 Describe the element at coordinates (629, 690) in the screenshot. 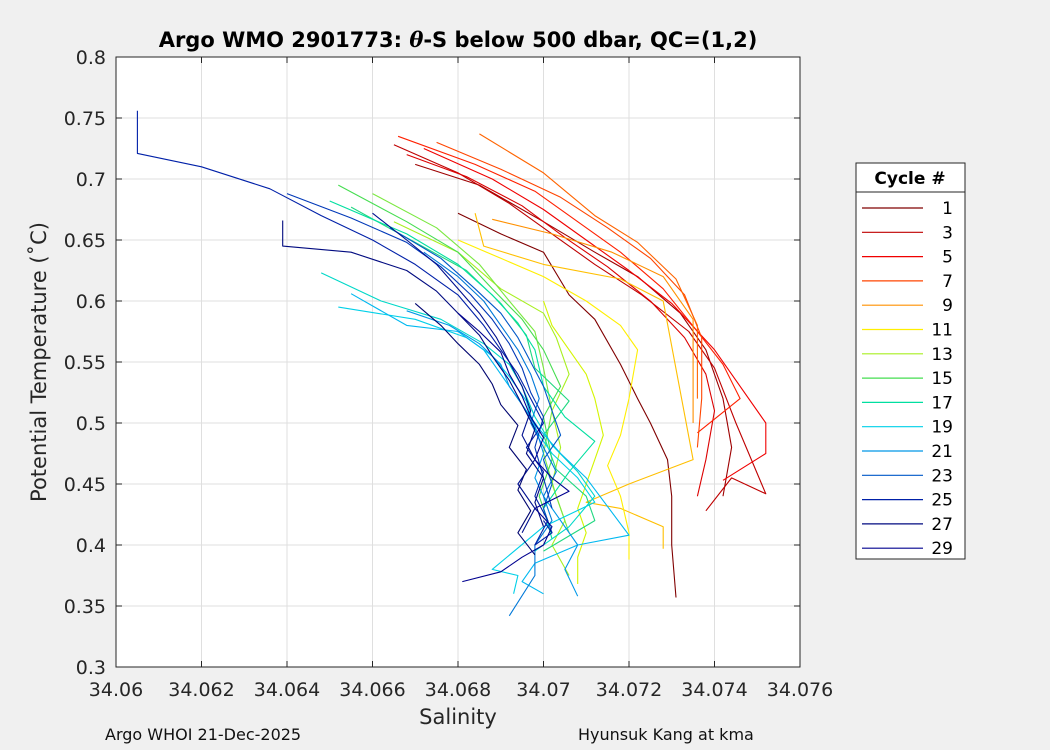

I see `x-tick-label: 34.072` at that location.